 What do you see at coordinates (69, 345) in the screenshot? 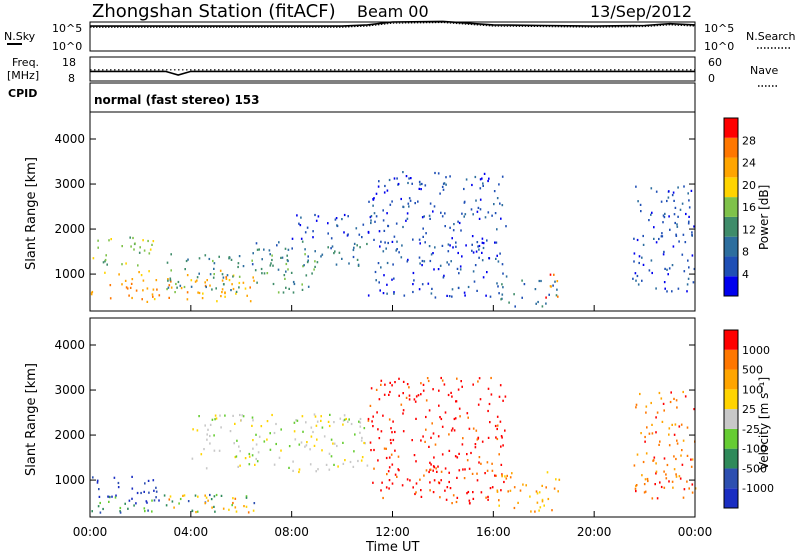
I see `y-tick-label: 4000` at bounding box center [69, 345].